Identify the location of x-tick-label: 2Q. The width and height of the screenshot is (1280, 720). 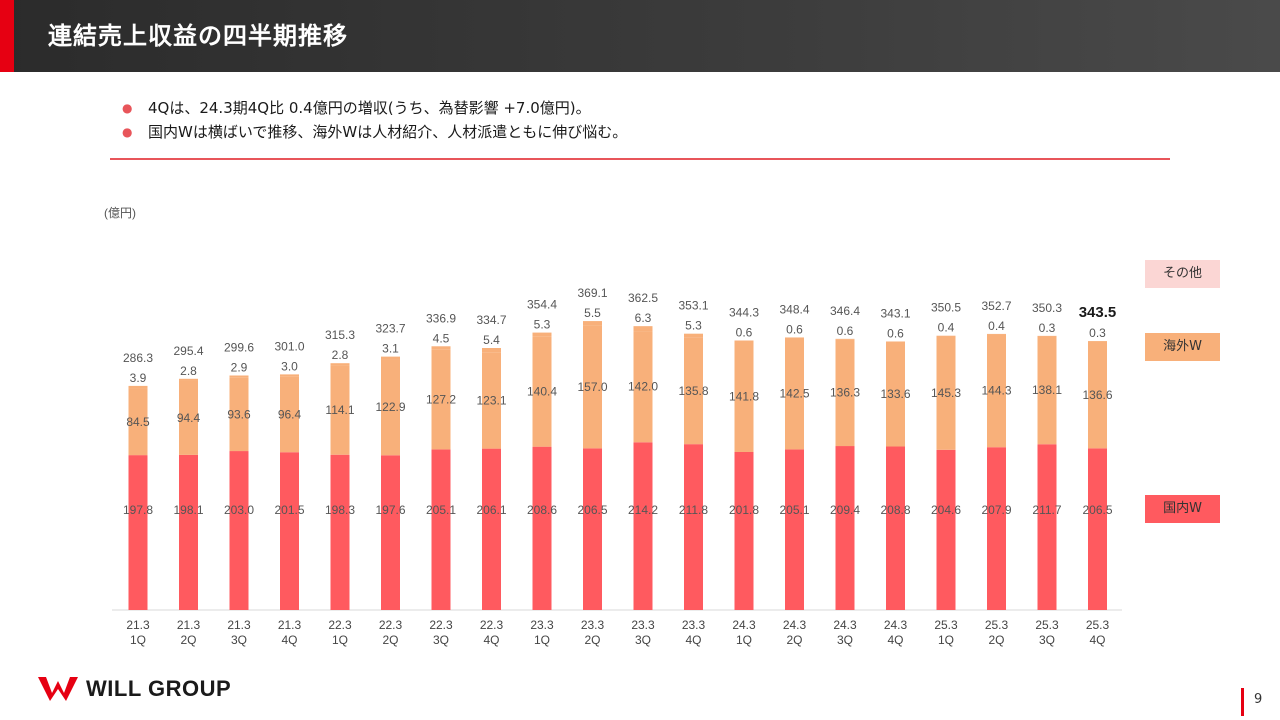
(390, 640).